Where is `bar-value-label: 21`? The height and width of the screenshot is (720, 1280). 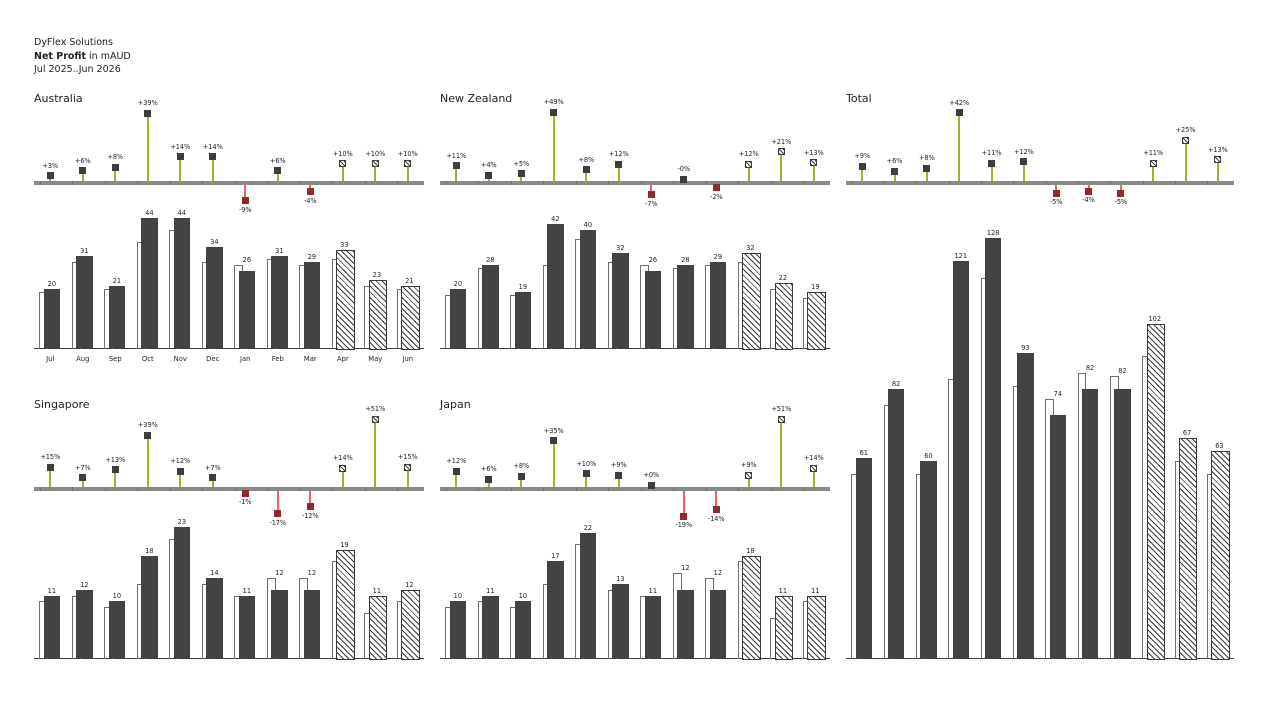 bar-value-label: 21 is located at coordinates (117, 280).